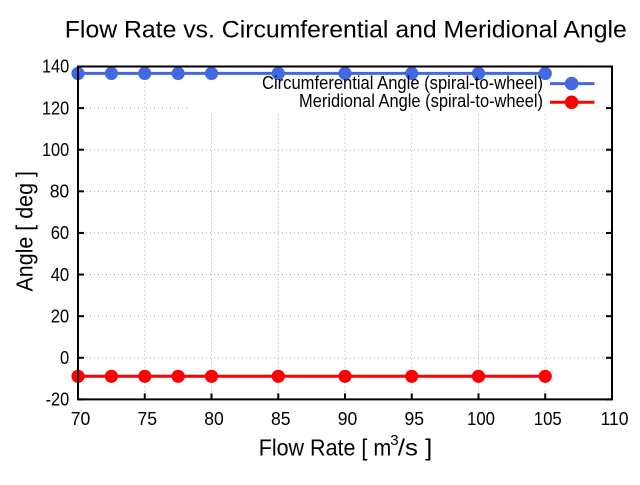 The image size is (640, 485). What do you see at coordinates (615, 419) in the screenshot?
I see `svg-text: 110` at bounding box center [615, 419].